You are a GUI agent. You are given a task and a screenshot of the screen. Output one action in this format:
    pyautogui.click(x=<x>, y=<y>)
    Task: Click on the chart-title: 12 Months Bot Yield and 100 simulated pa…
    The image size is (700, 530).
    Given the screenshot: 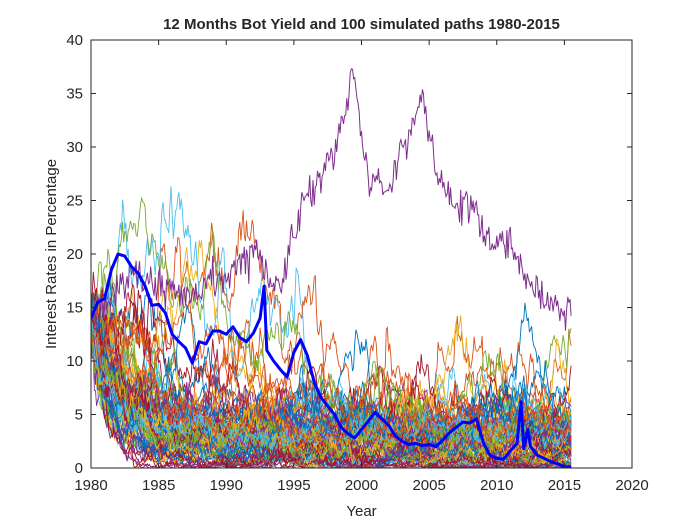 What is the action you would take?
    pyautogui.click(x=361, y=24)
    